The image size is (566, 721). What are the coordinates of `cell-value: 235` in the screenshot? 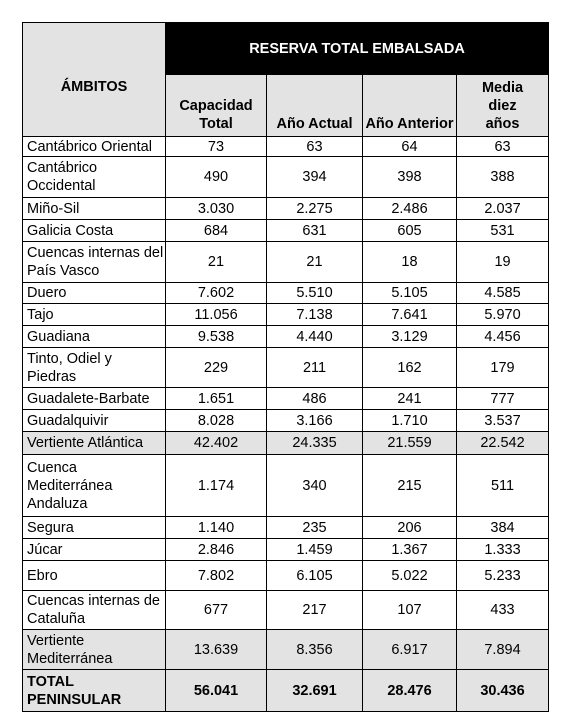 It's located at (314, 527).